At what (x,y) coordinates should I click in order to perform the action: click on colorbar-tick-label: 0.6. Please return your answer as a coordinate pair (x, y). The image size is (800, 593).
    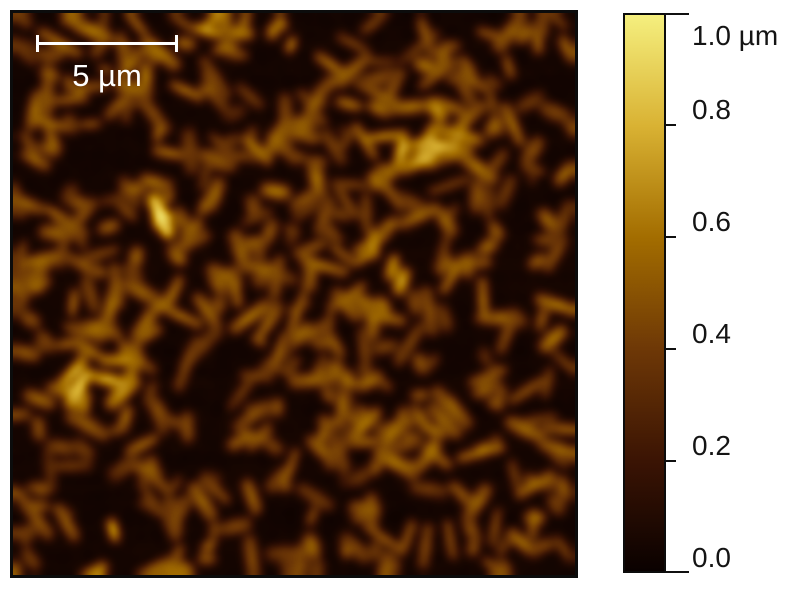
    Looking at the image, I should click on (711, 221).